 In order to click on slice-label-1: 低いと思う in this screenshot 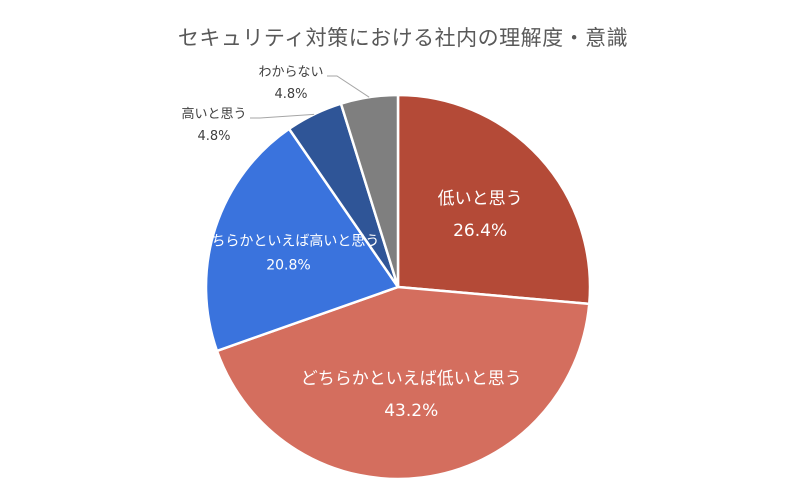, I will do `click(480, 199)`.